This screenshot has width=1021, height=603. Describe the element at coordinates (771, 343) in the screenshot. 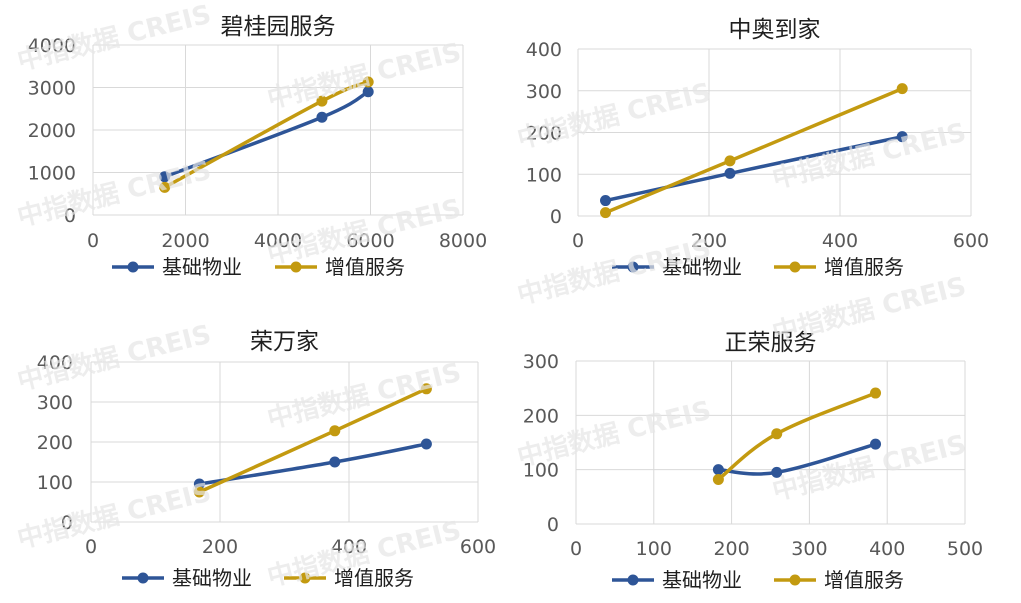

I see `chart-title: 正荣服务` at that location.